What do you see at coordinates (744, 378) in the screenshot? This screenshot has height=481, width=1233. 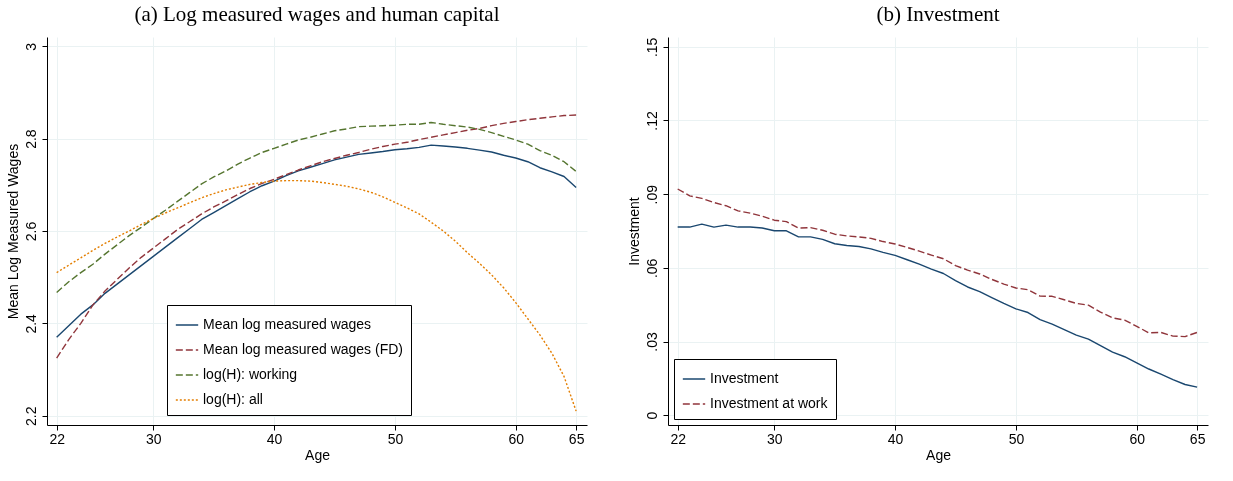 I see `legend-label: Investment` at bounding box center [744, 378].